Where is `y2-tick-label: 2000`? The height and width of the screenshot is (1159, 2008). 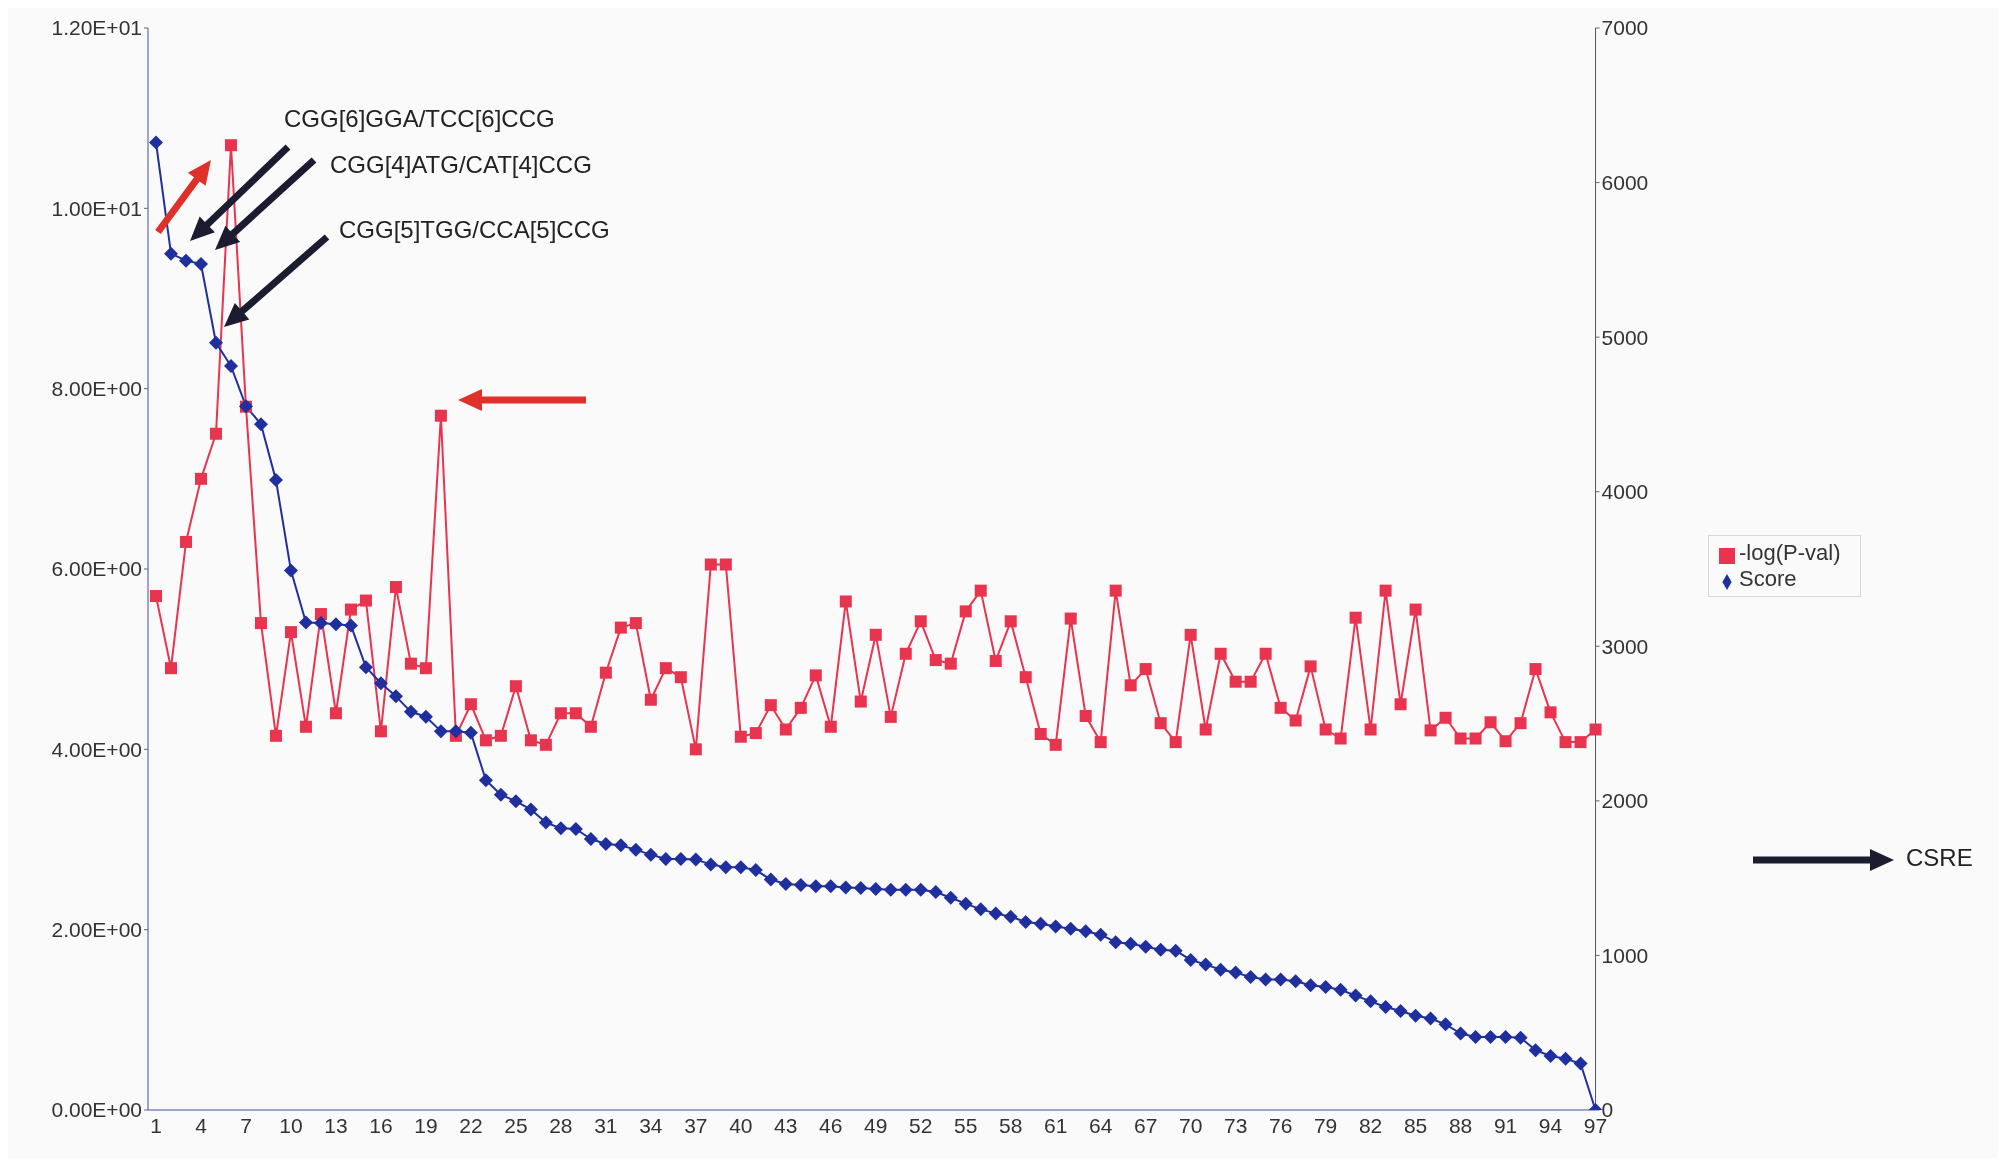
y2-tick-label: 2000 is located at coordinates (1625, 801).